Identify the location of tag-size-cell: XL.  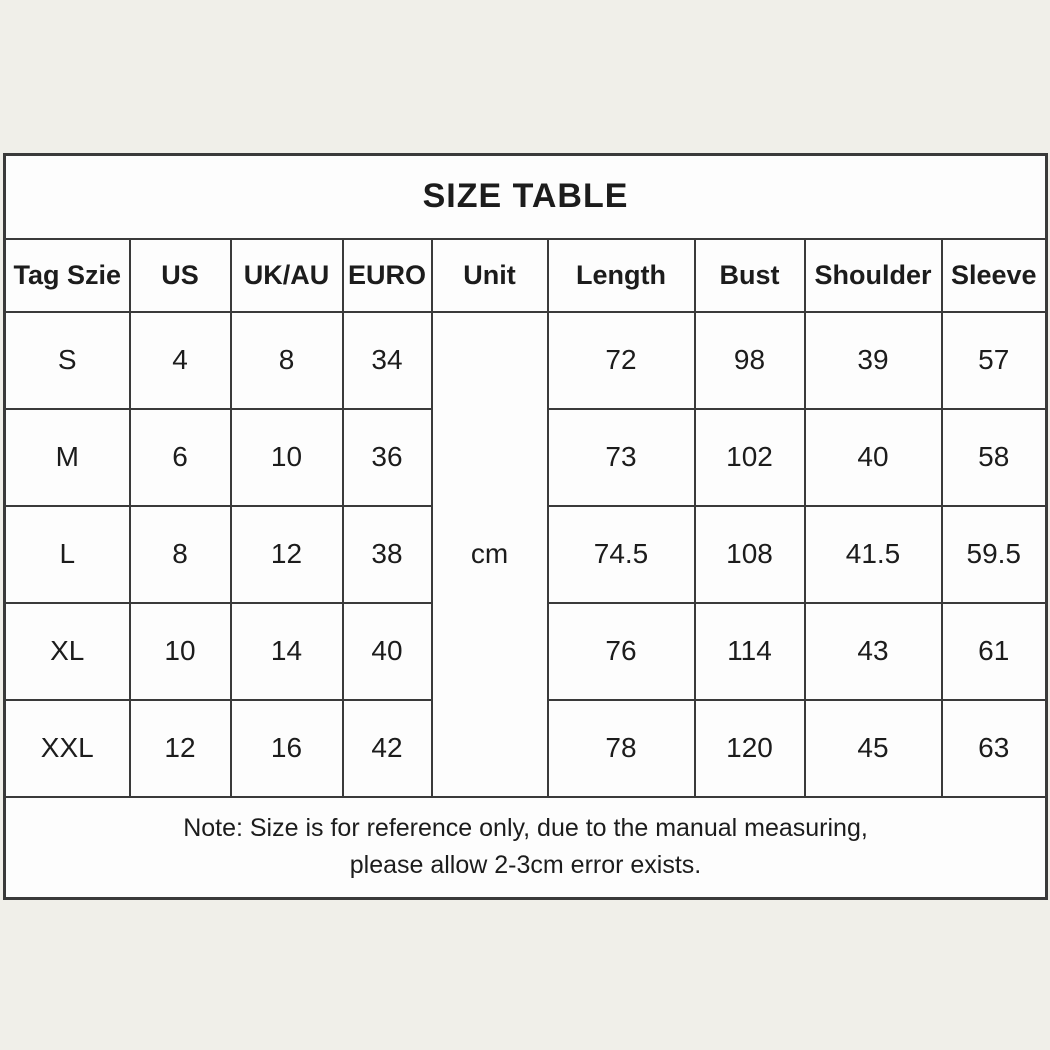
(67, 651).